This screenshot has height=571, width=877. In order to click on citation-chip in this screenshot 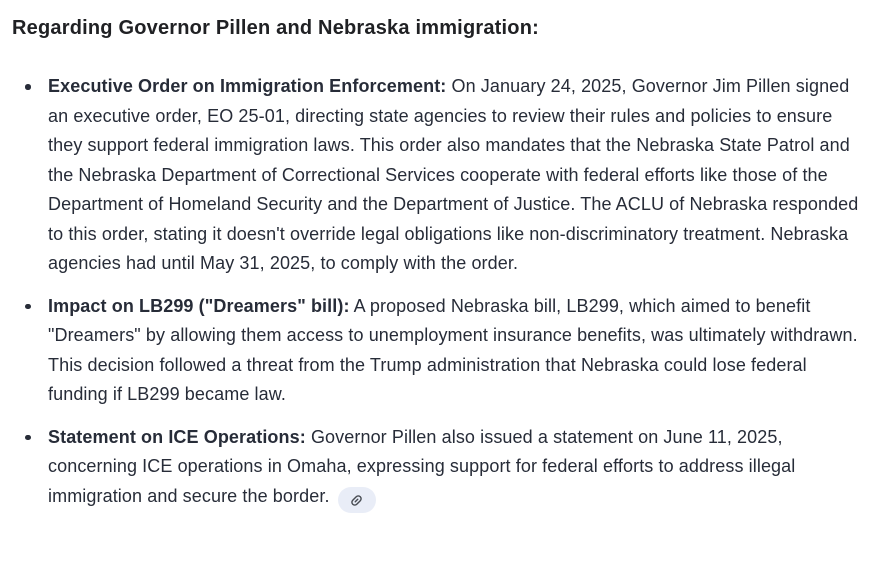, I will do `click(356, 500)`.